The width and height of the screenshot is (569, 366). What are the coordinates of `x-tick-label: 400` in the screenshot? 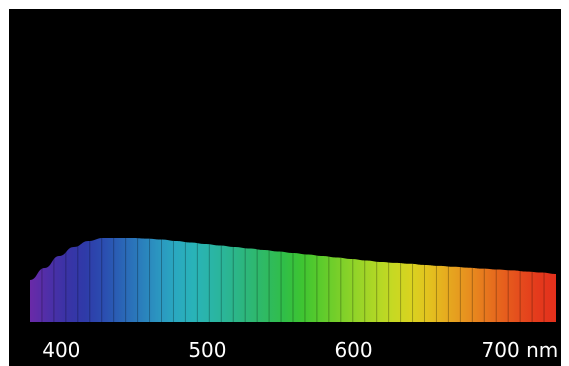 It's located at (61, 350).